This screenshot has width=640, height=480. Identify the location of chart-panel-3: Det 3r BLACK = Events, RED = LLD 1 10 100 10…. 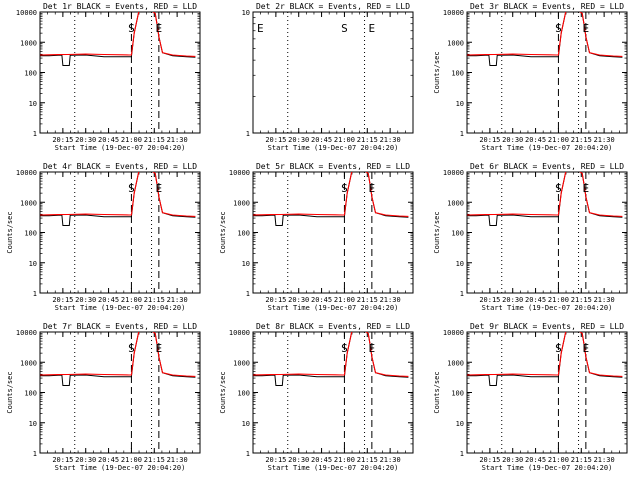
(530, 77).